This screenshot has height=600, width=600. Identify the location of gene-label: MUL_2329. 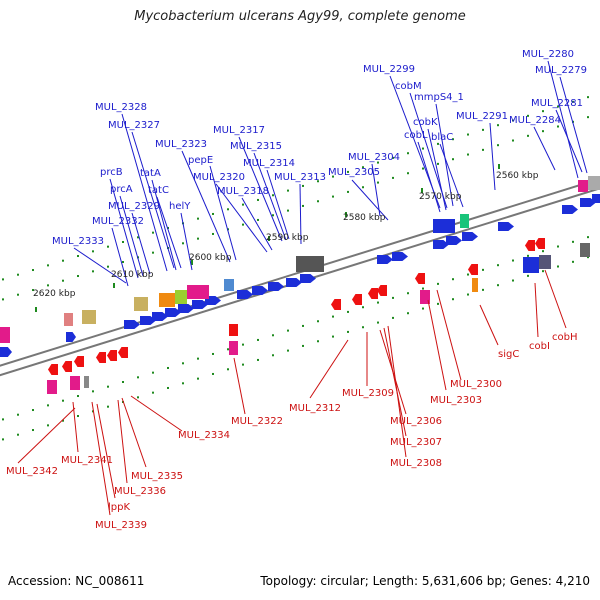
(134, 206).